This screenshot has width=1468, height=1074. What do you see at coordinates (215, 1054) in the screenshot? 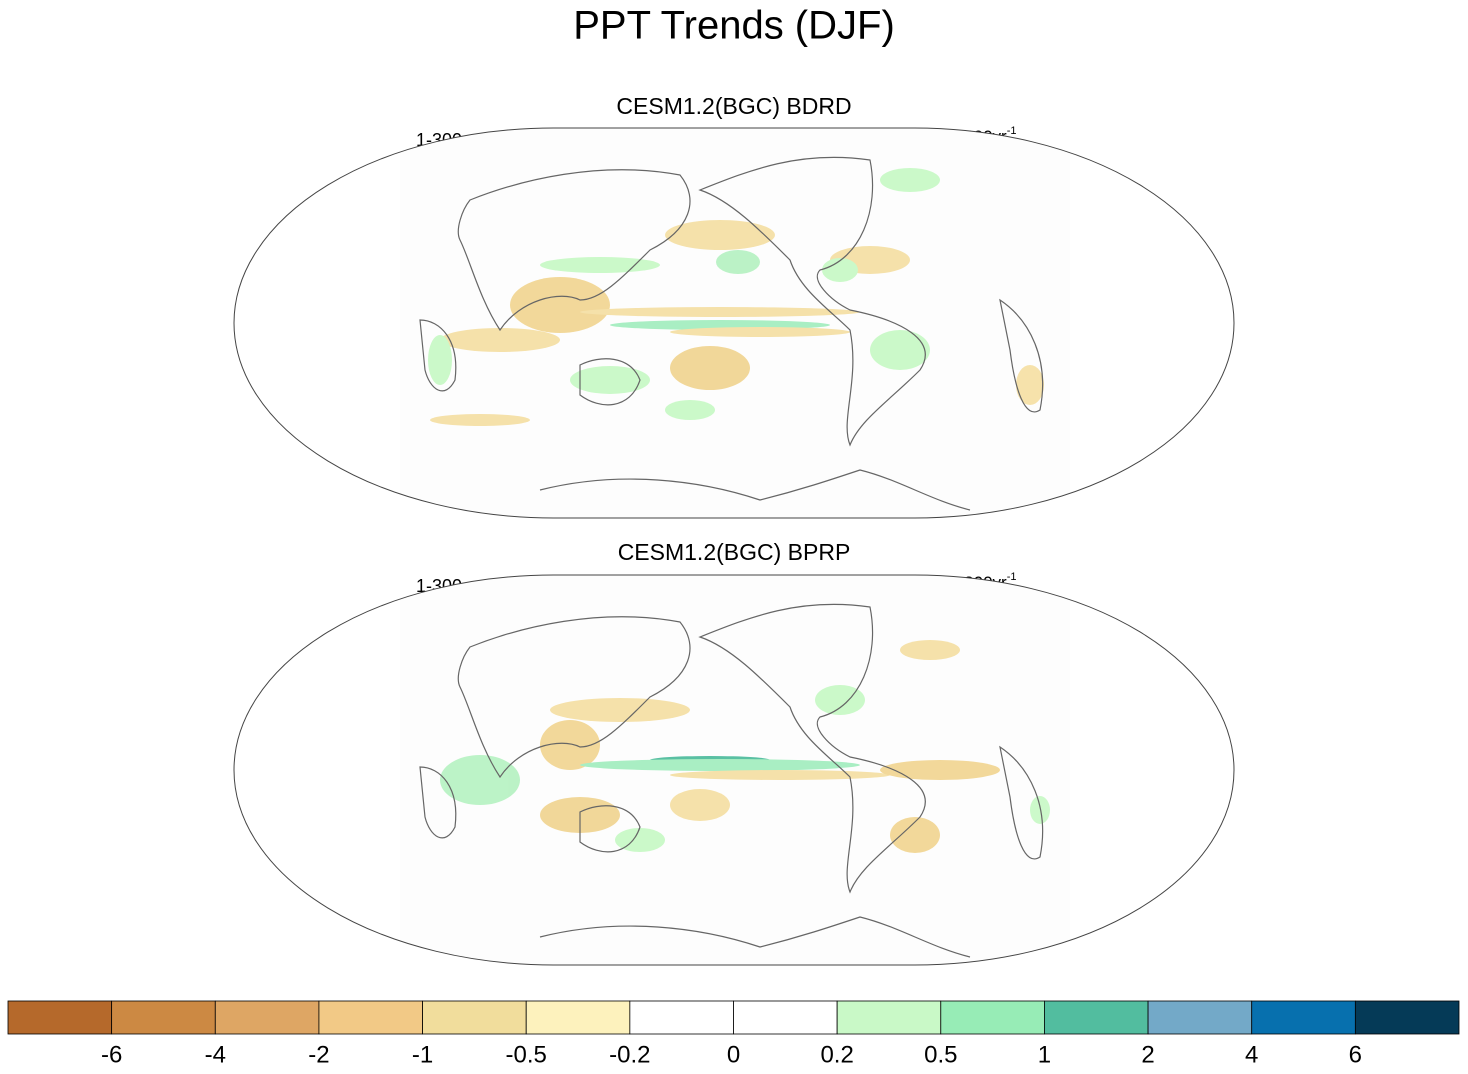
I see `colorbar-label: -4` at bounding box center [215, 1054].